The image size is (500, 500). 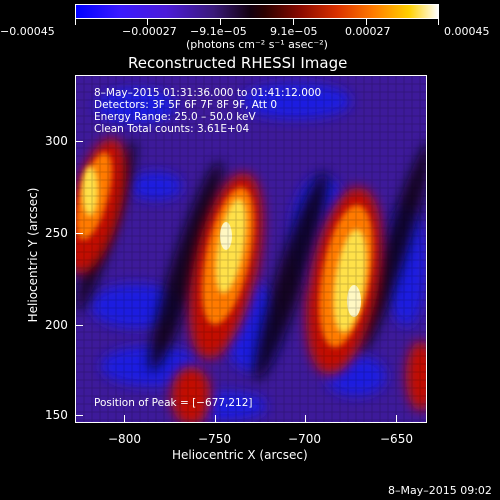 I want to click on y-tick-label: 250, so click(x=56, y=233).